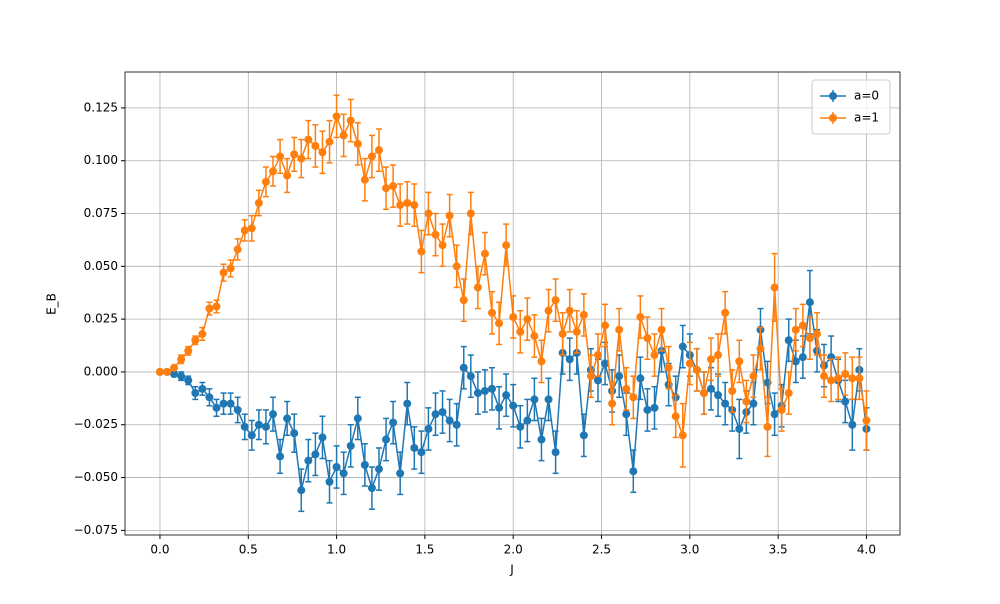 This screenshot has width=1000, height=604. I want to click on x-tick-label: 4.0, so click(866, 550).